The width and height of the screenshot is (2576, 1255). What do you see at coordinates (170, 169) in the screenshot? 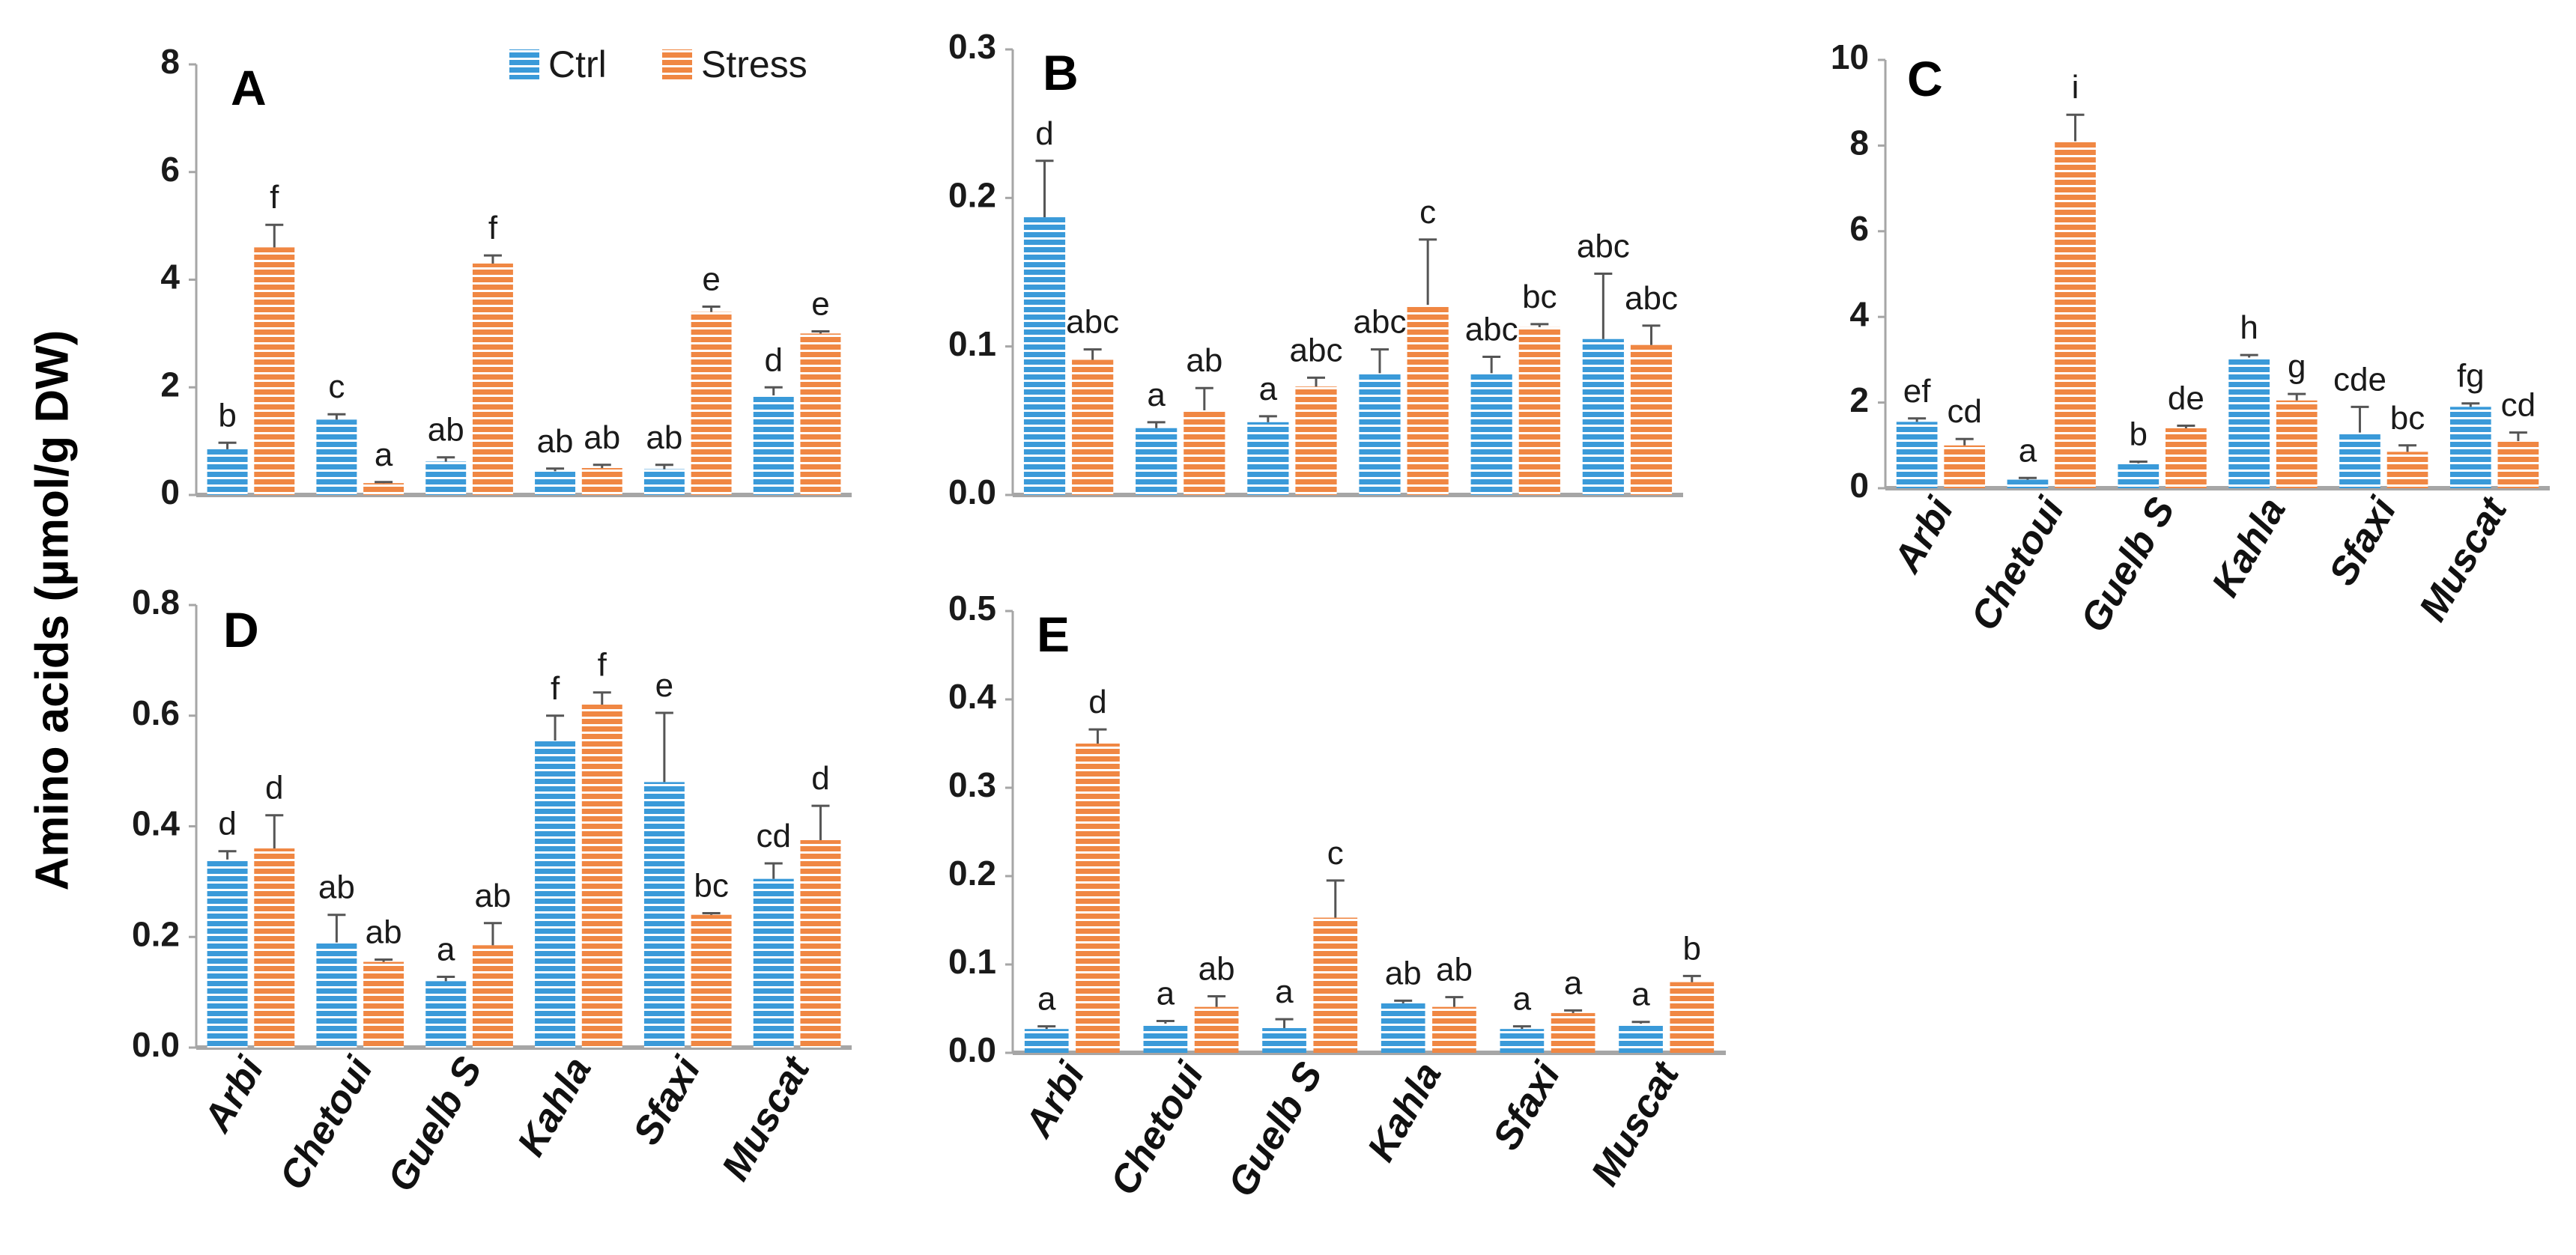
I see `y-tick-label-a: 6` at bounding box center [170, 169].